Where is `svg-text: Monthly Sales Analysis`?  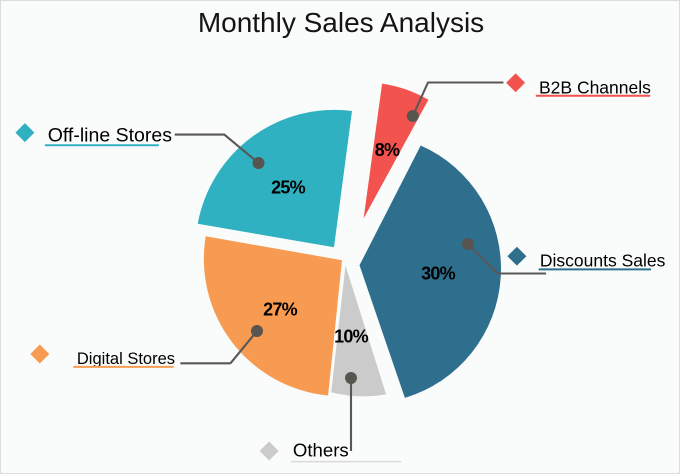 svg-text: Monthly Sales Analysis is located at coordinates (341, 22).